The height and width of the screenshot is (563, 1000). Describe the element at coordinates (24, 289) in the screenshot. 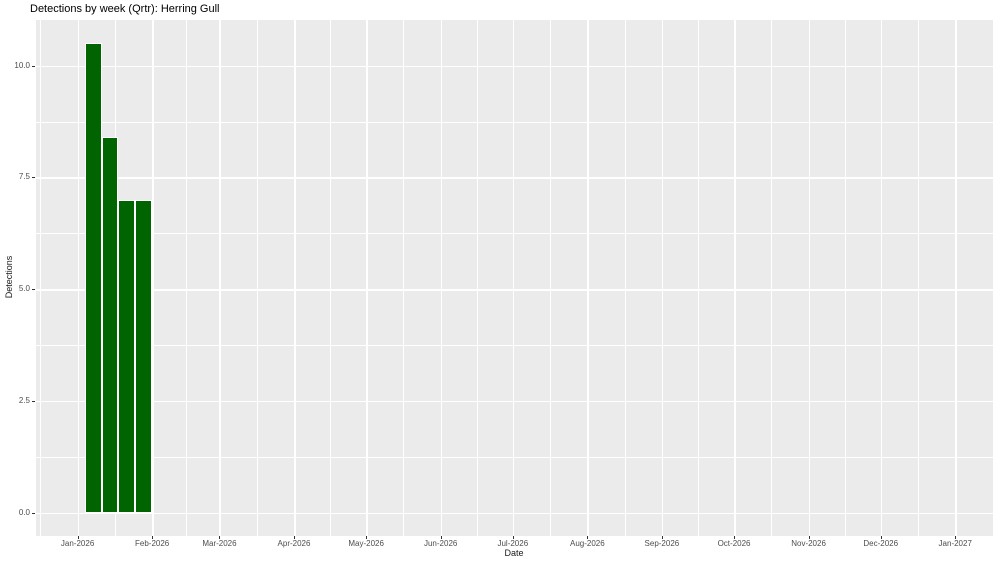

I see `y-tick-label: 5.0` at that location.